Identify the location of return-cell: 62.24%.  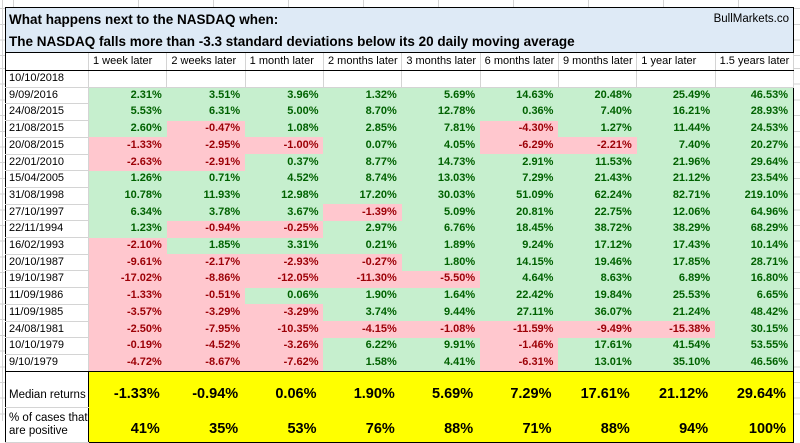
(597, 196).